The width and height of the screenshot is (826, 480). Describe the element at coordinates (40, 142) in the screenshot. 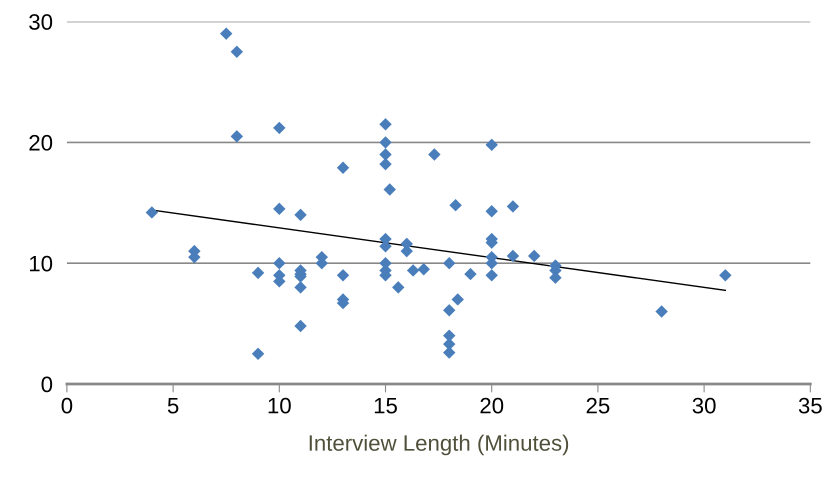

I see `y-tick-label: 20` at that location.